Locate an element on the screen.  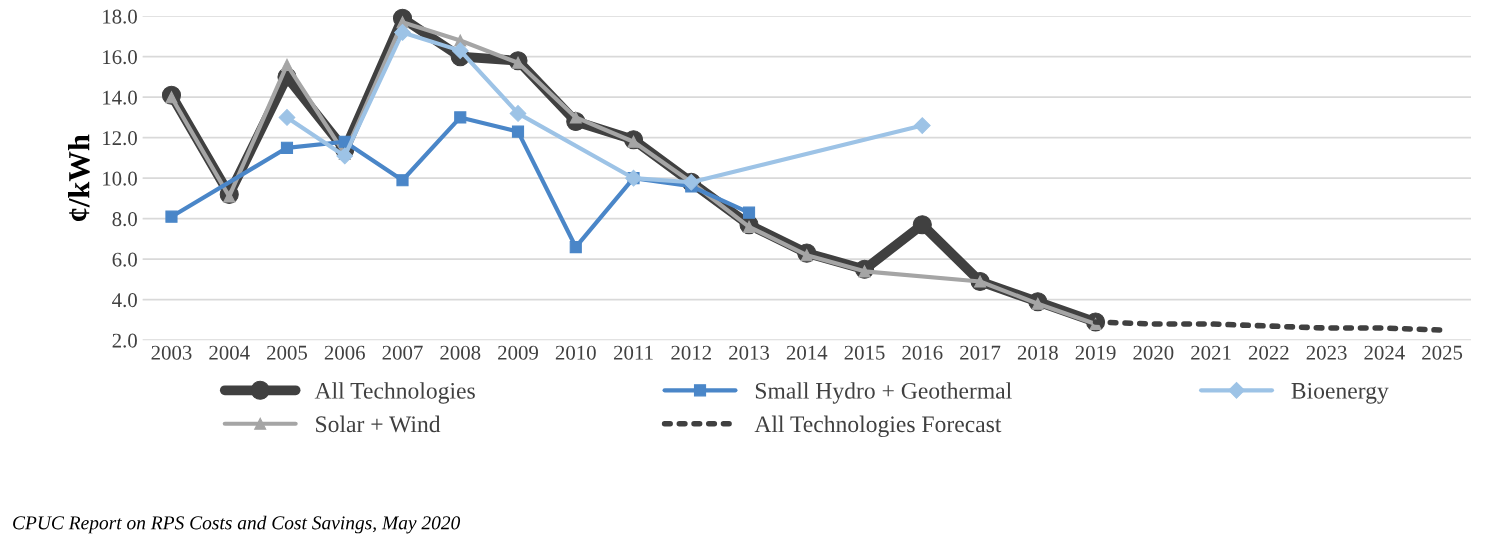
x-tick-label: 2010 is located at coordinates (575, 352).